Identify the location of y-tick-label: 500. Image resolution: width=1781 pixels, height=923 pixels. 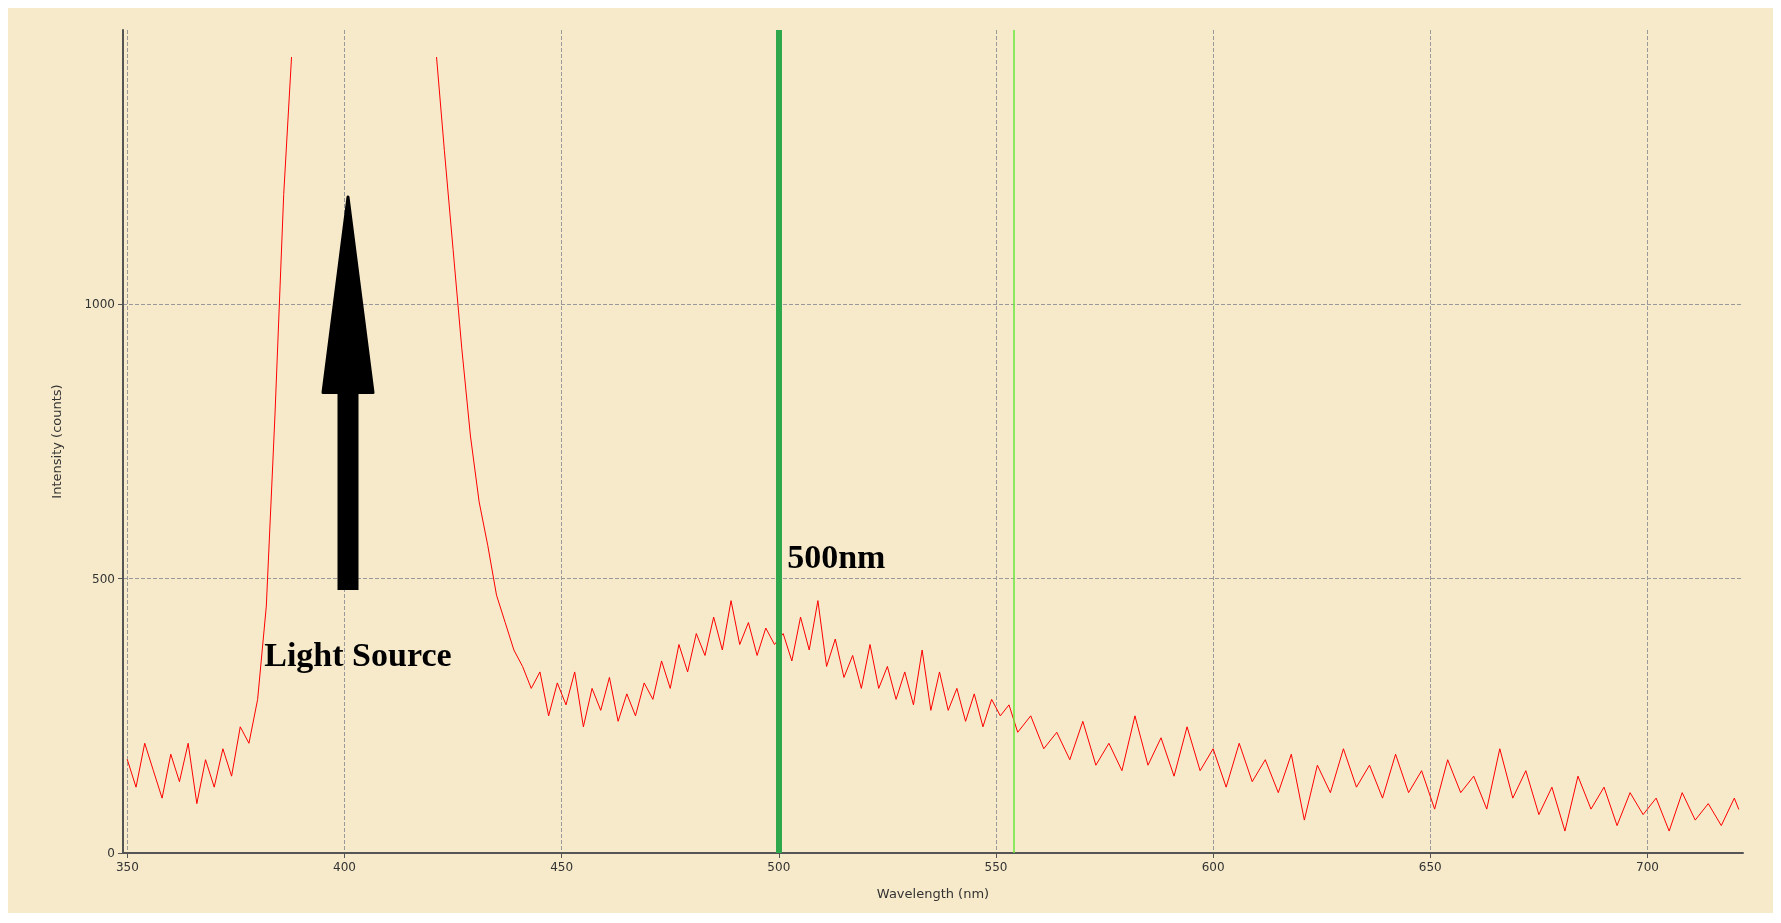
(103, 578).